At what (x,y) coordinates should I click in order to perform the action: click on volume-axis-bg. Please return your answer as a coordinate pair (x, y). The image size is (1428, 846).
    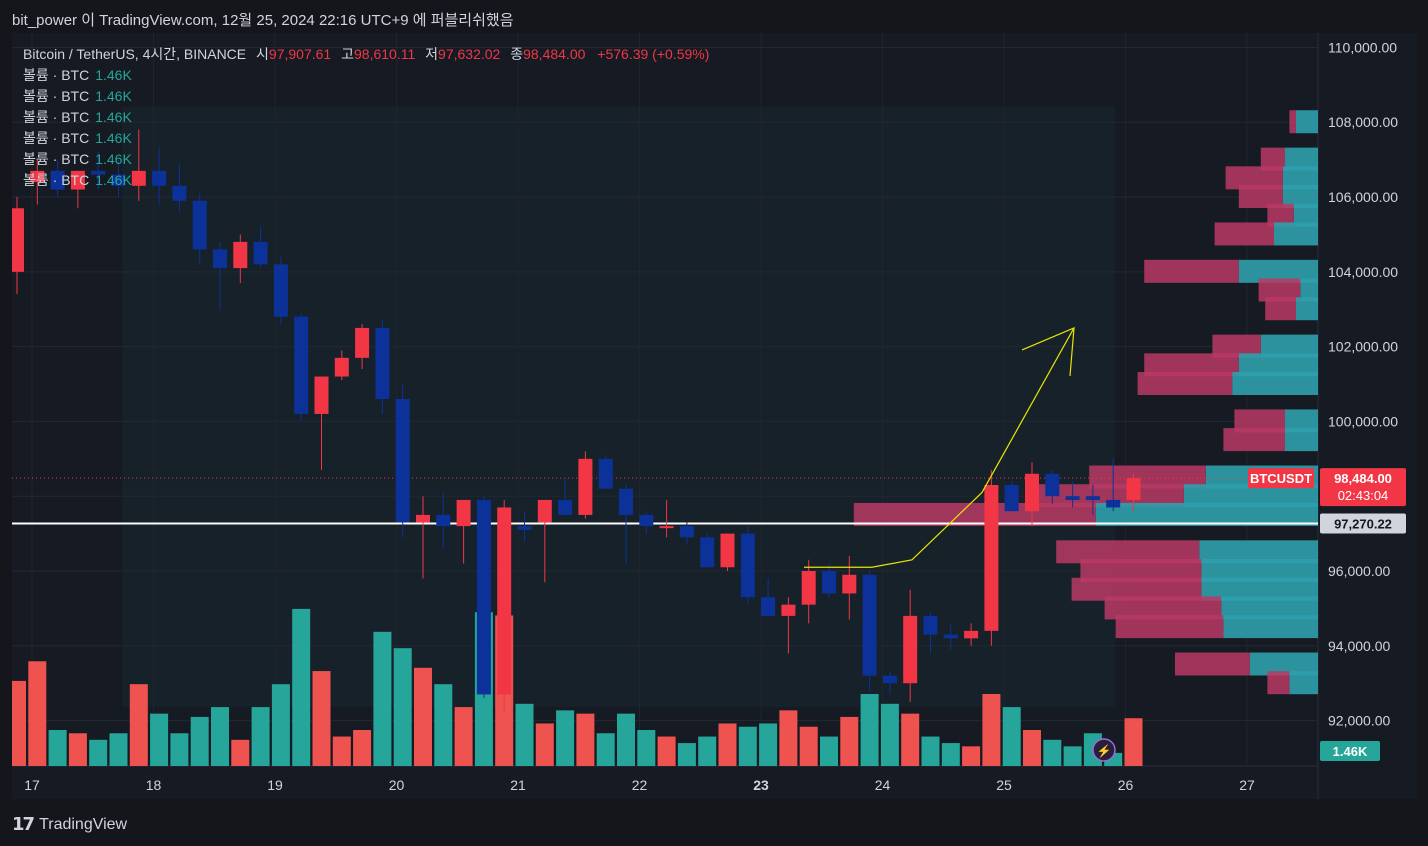
    Looking at the image, I should click on (1350, 751).